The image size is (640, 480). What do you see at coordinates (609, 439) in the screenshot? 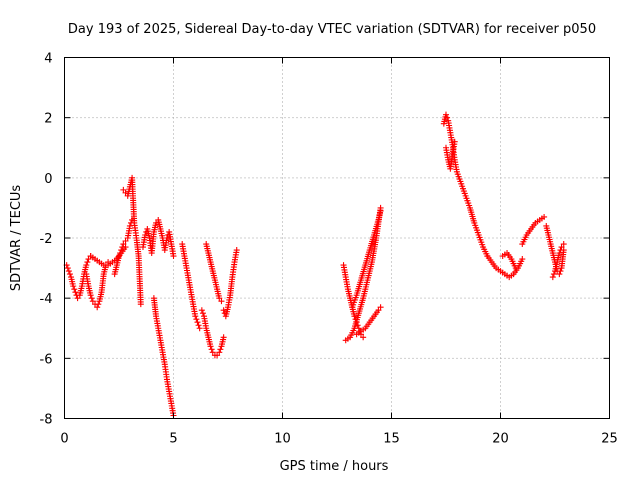
I see `x-tick-label: 25` at bounding box center [609, 439].